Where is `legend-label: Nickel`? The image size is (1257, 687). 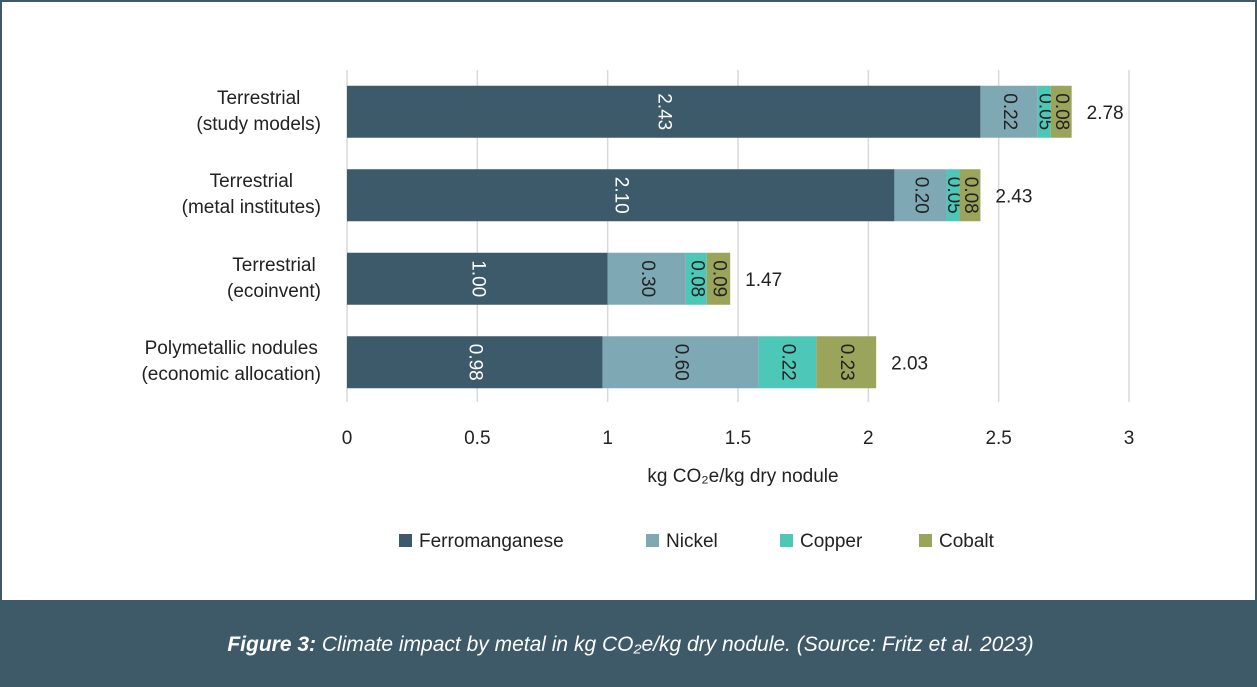
legend-label: Nickel is located at coordinates (692, 541).